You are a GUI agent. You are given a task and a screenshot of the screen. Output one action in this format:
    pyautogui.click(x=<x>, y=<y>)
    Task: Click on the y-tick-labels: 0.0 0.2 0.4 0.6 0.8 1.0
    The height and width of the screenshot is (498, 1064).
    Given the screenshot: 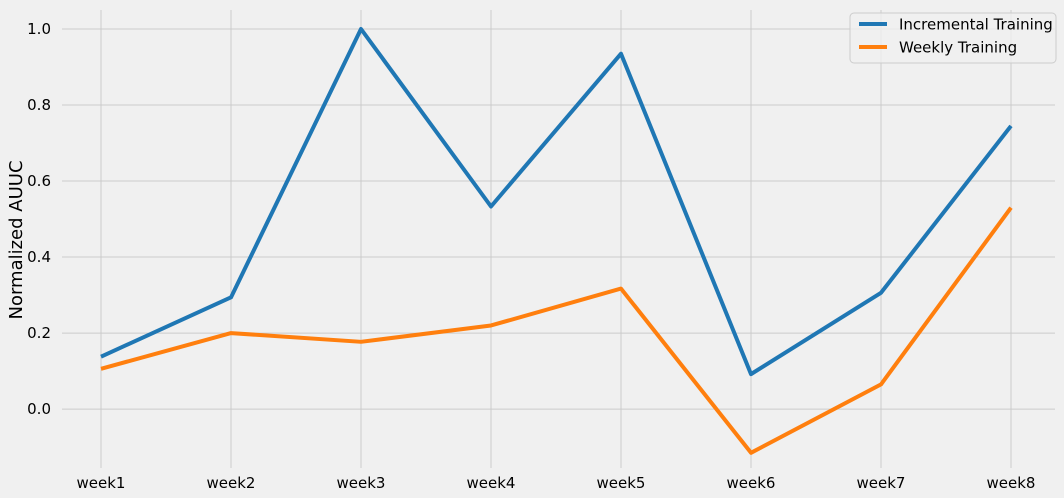 What is the action you would take?
    pyautogui.click(x=39, y=219)
    